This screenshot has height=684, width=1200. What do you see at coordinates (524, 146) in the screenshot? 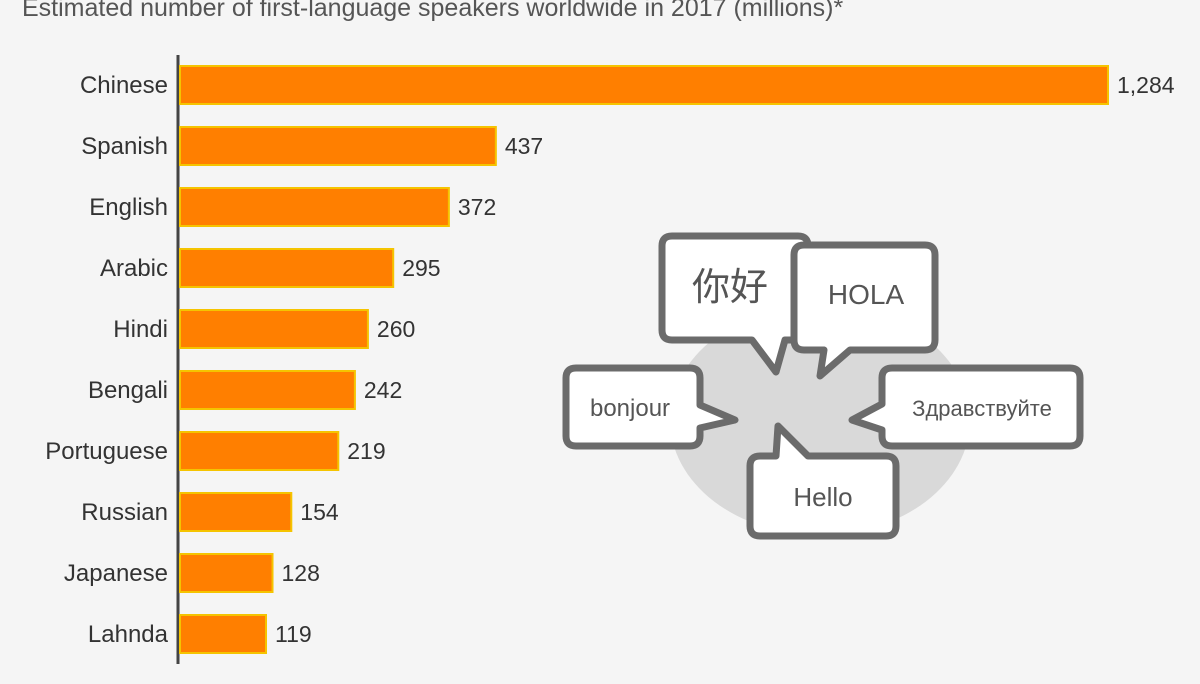
I see `value-label-spanish: 437` at bounding box center [524, 146].